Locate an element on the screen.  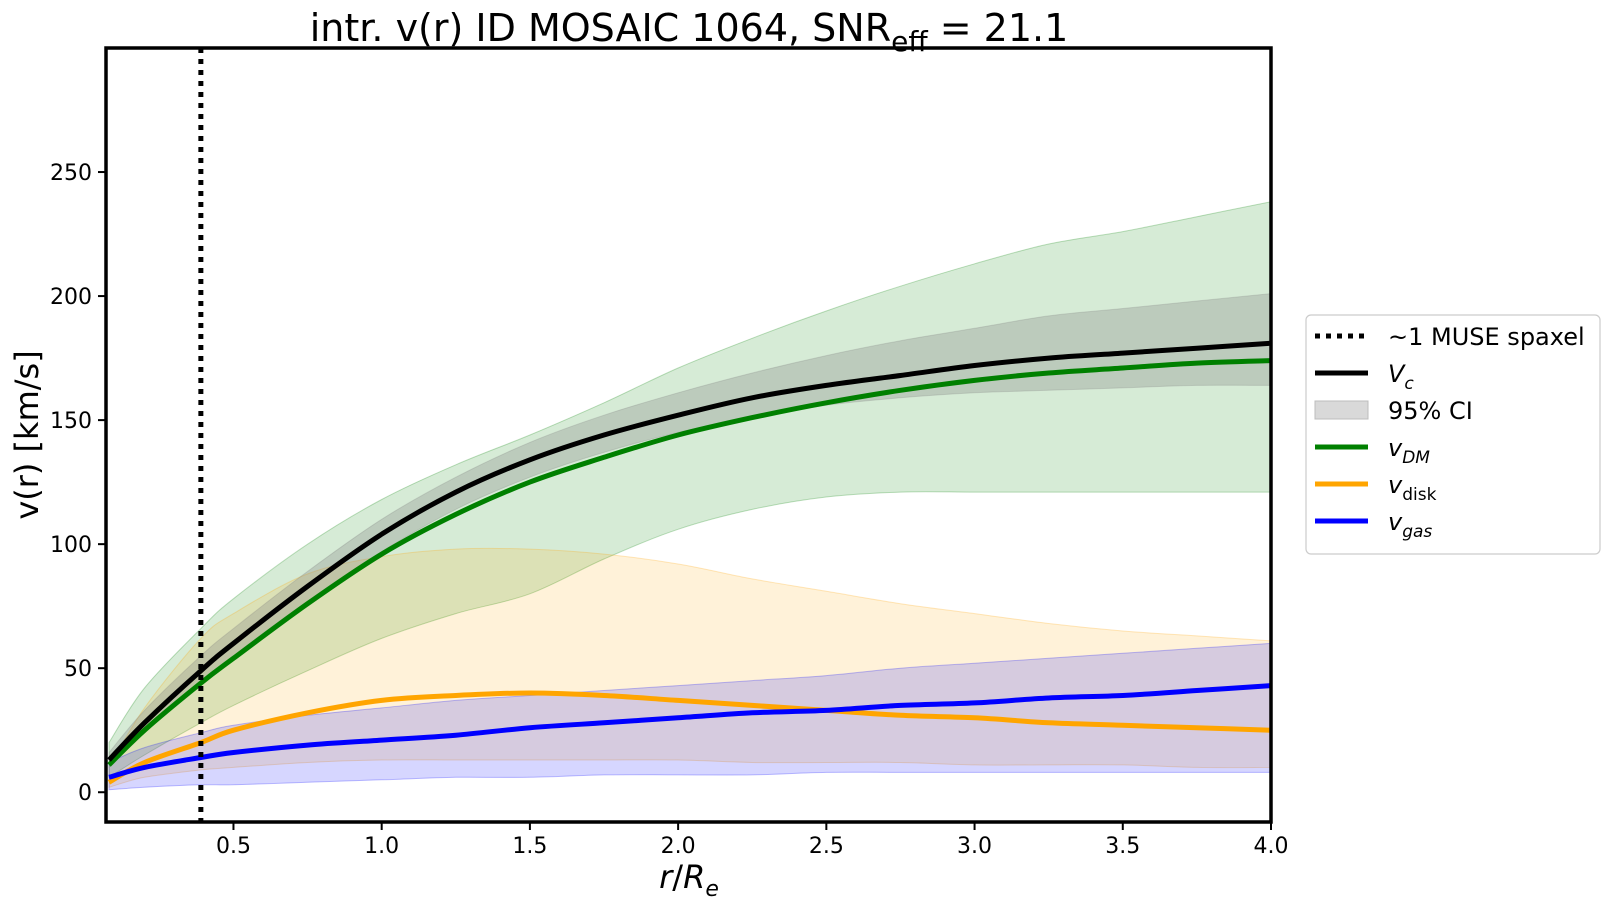
legend-entry-ci: 95% CI is located at coordinates (1393, 411).